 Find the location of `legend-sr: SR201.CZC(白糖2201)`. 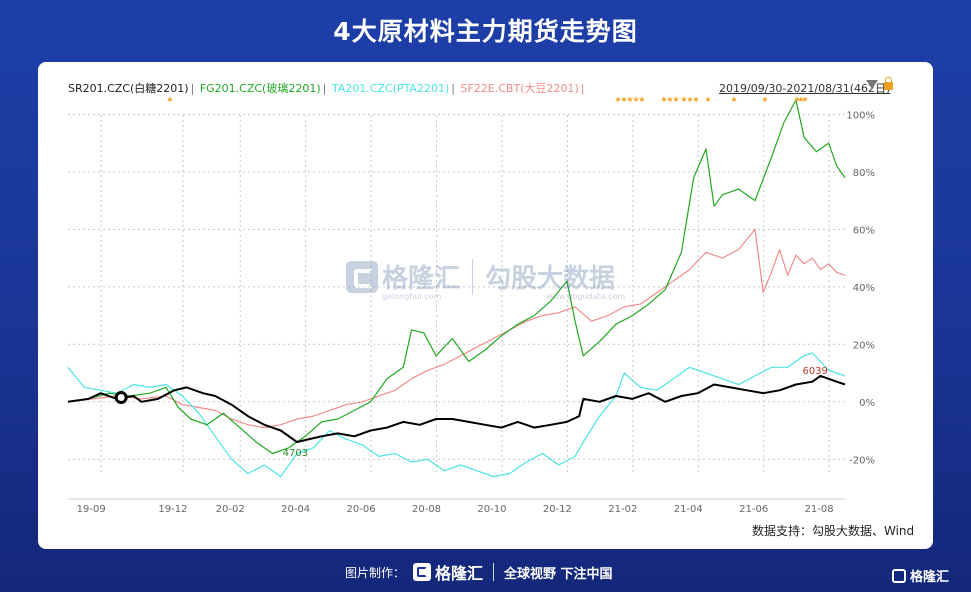

legend-sr: SR201.CZC(白糖2201) is located at coordinates (128, 88).